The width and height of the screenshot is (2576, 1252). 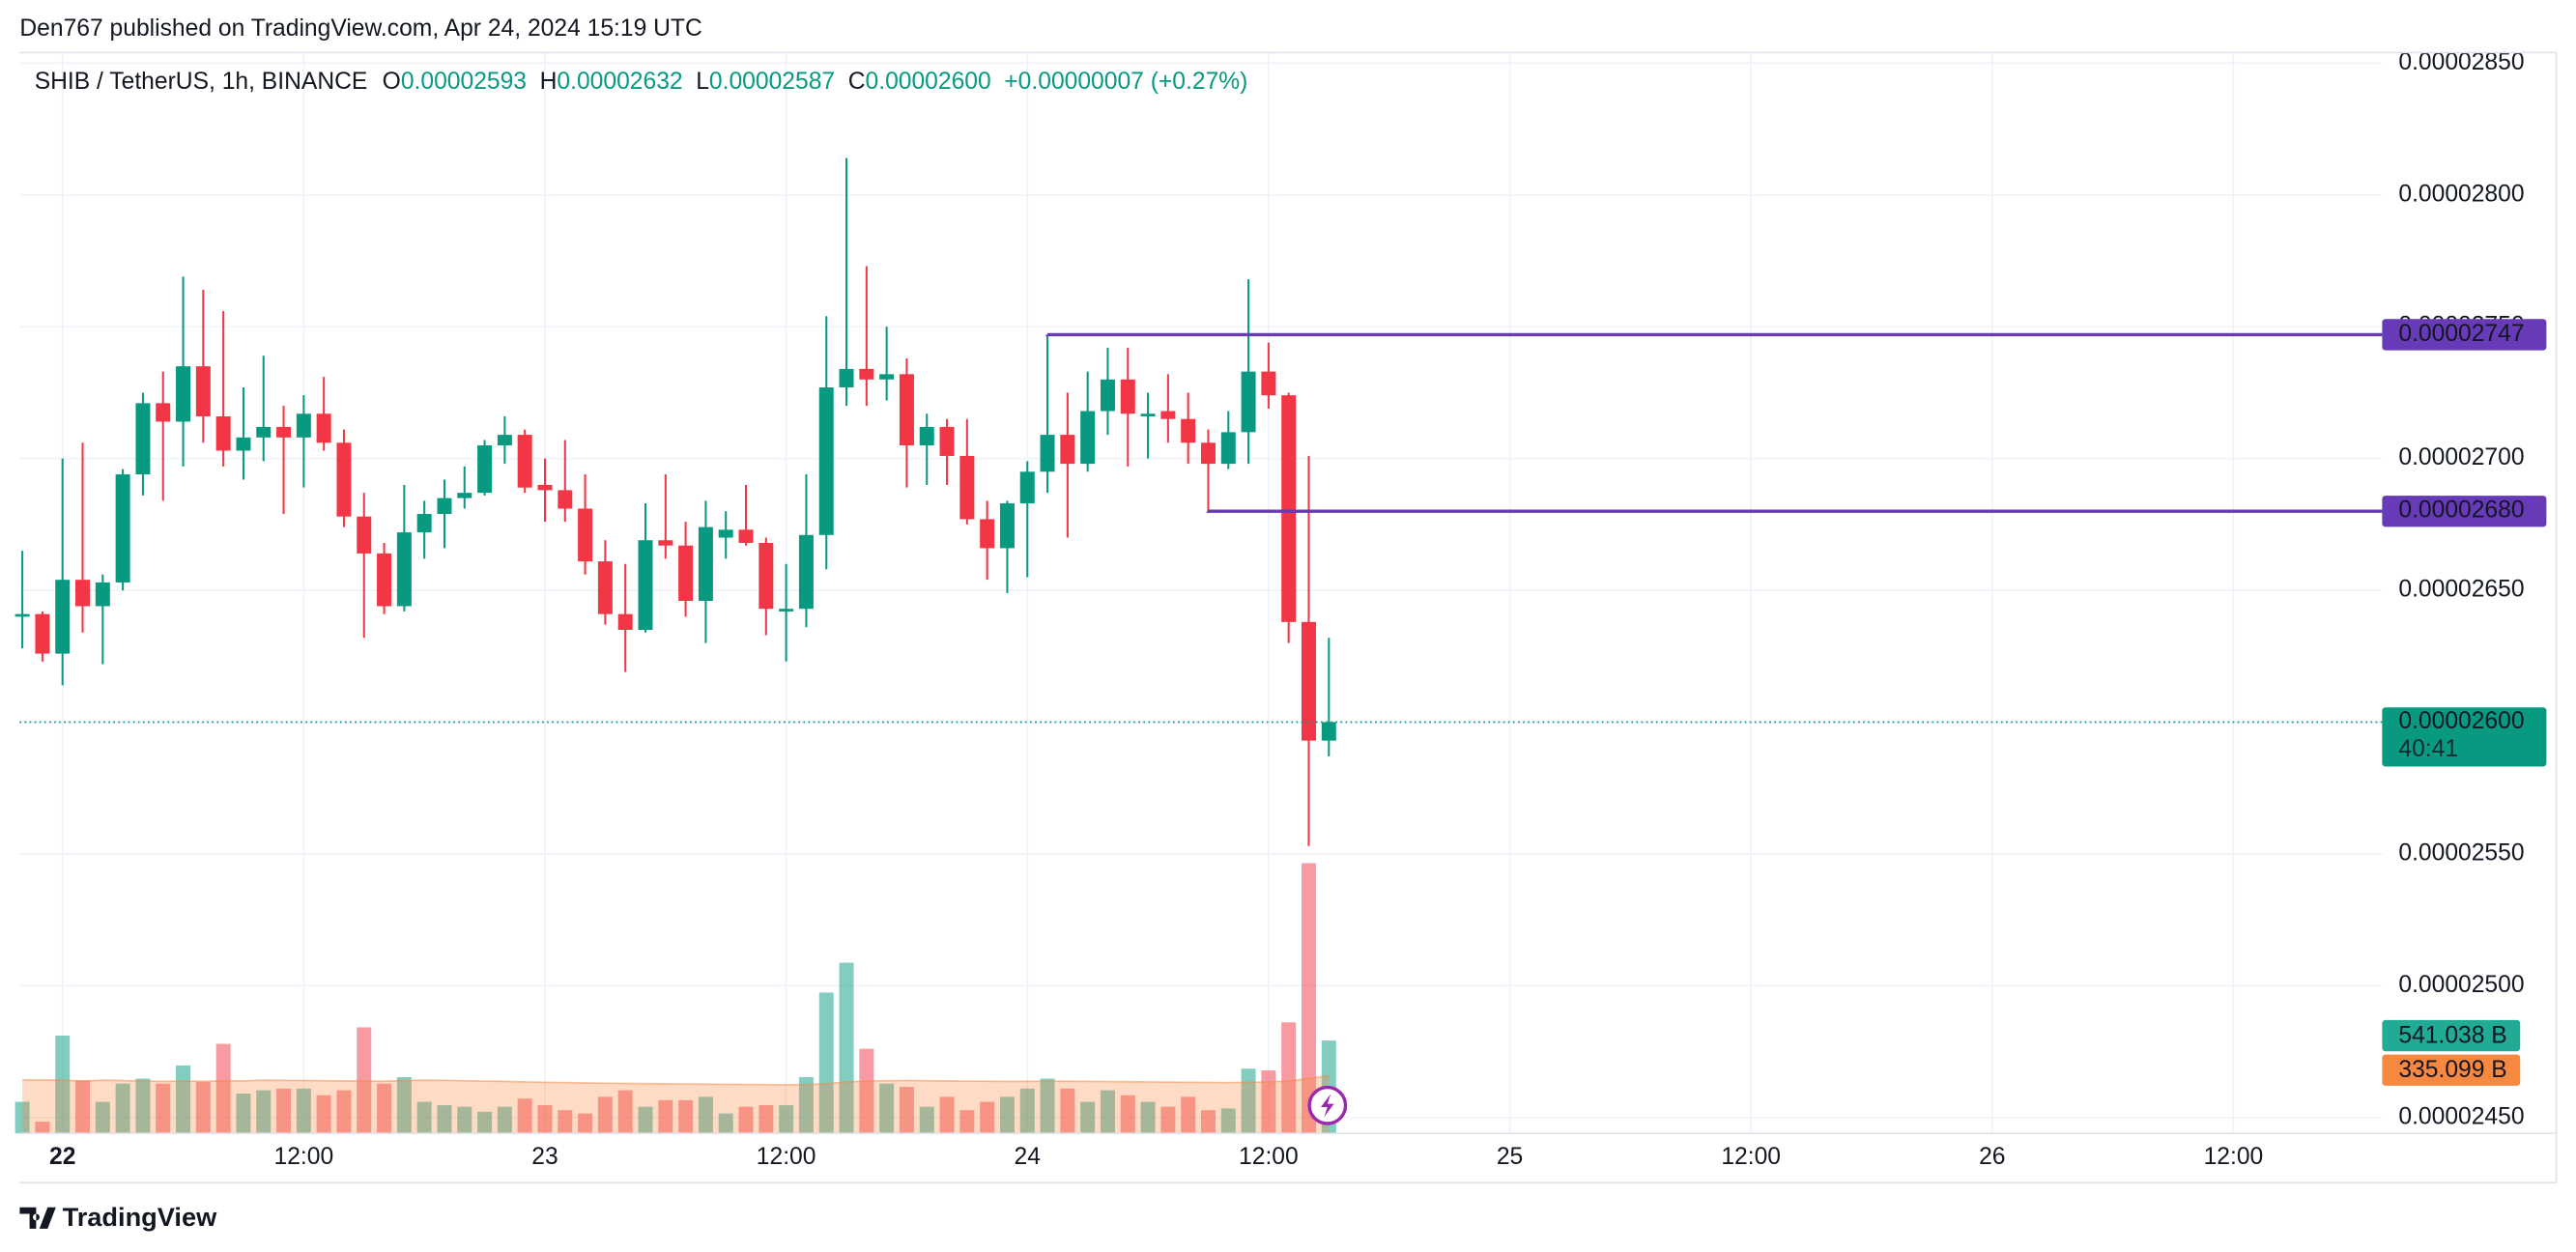 What do you see at coordinates (62, 1157) in the screenshot?
I see `x-tick-label: 22` at bounding box center [62, 1157].